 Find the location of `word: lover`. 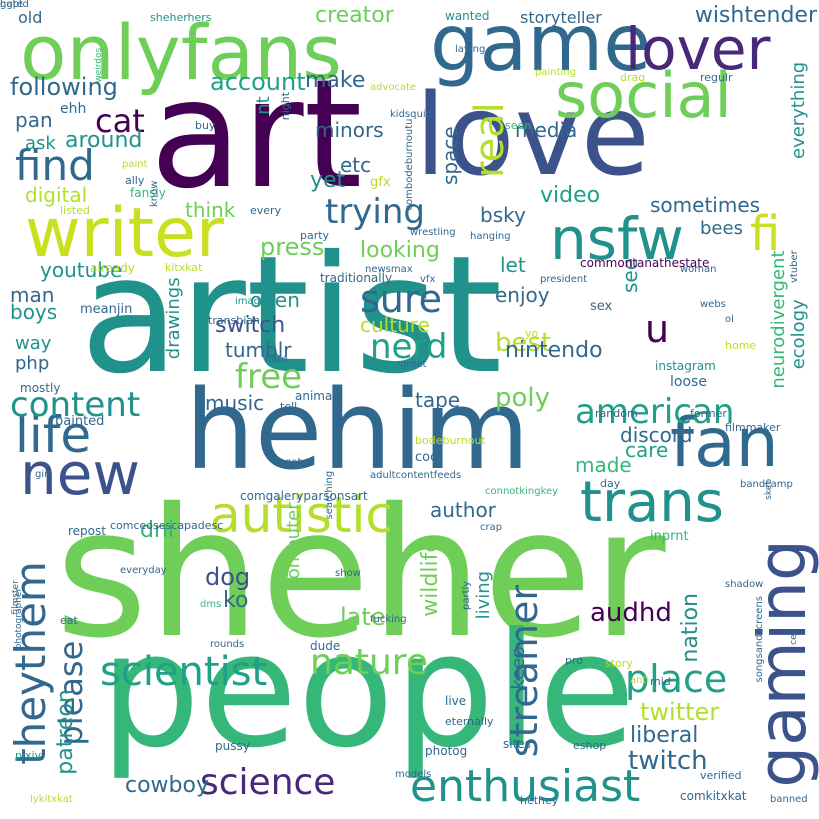

word: lover is located at coordinates (698, 49).